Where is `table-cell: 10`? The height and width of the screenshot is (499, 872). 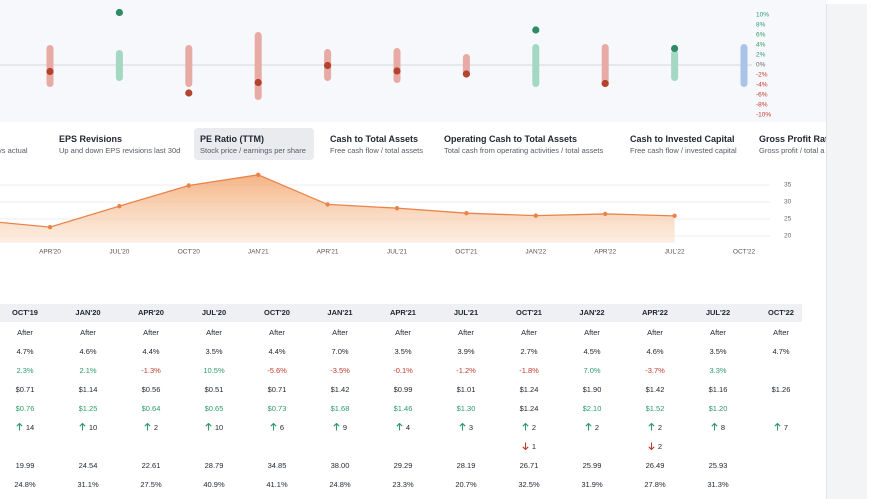 table-cell: 10 is located at coordinates (88, 427).